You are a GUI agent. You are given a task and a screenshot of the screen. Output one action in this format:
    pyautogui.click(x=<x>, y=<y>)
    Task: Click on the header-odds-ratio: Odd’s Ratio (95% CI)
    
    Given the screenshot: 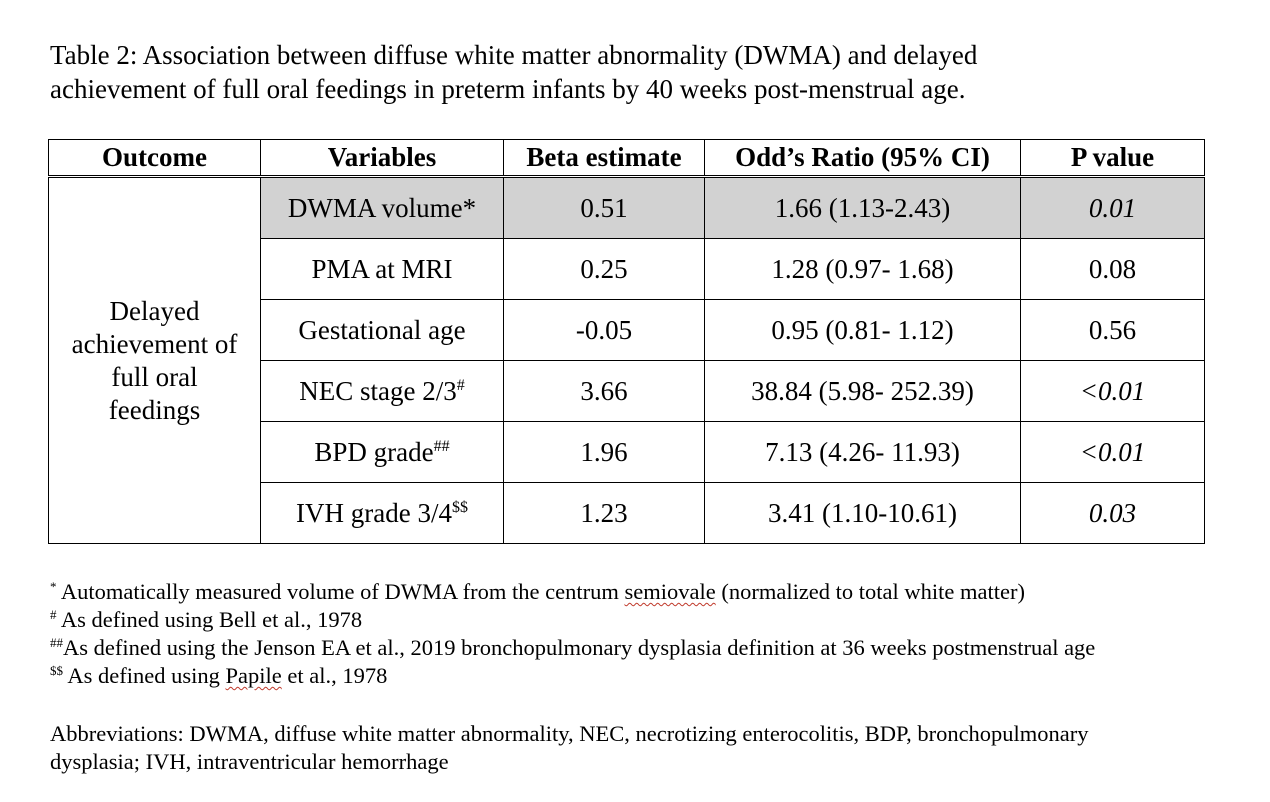 What is the action you would take?
    pyautogui.click(x=862, y=158)
    